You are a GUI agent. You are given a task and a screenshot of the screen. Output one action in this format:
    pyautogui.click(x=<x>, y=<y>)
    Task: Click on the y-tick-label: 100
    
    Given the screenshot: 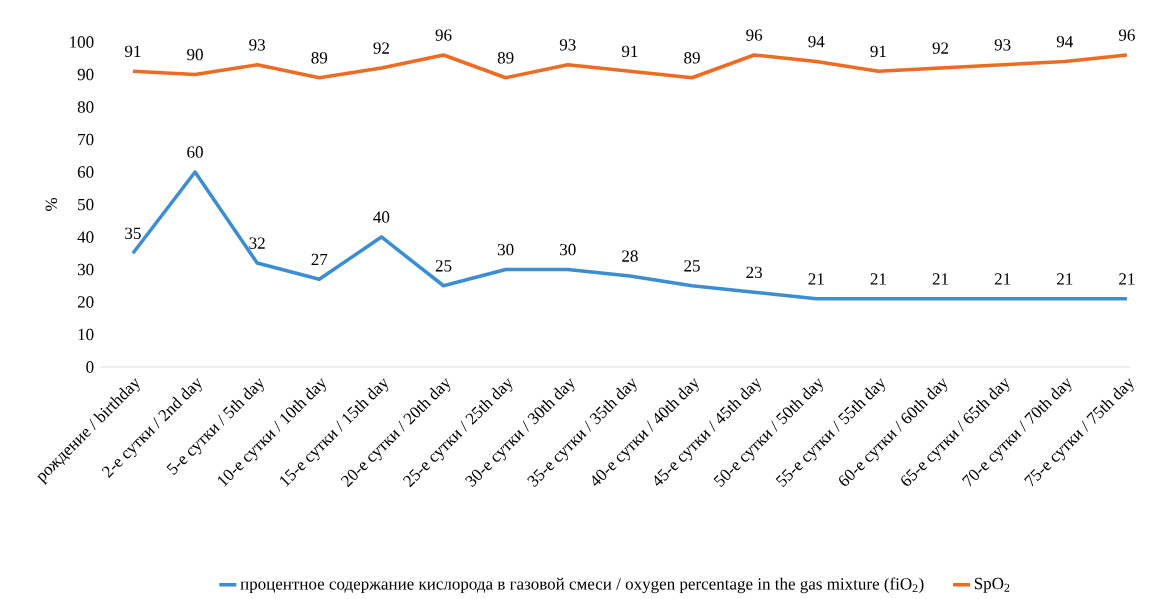 What is the action you would take?
    pyautogui.click(x=82, y=42)
    